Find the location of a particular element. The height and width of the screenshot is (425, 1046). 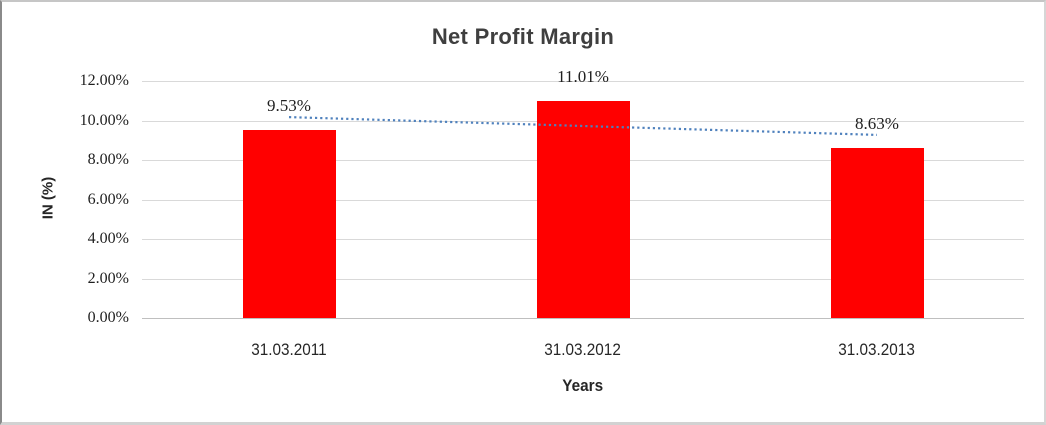

chart-title: Net Profit Margin is located at coordinates (523, 36).